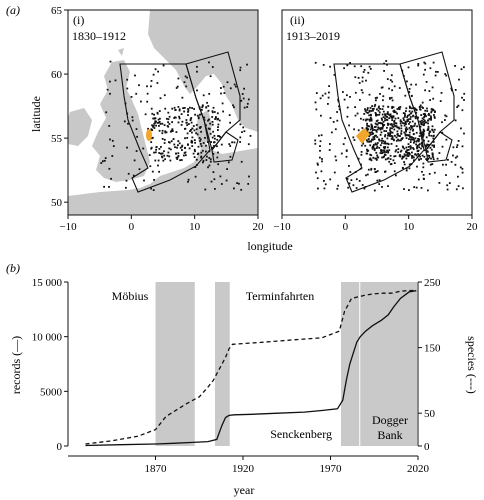 The width and height of the screenshot is (484, 500). What do you see at coordinates (78, 20) in the screenshot?
I see `map-i-sublabel: (i)` at bounding box center [78, 20].